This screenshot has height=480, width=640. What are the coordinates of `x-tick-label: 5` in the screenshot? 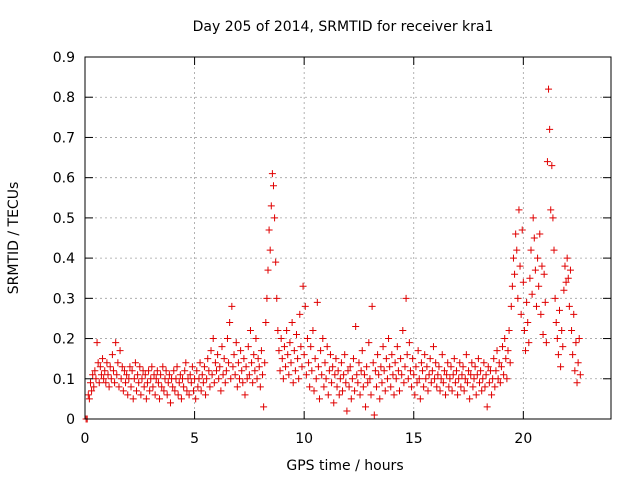 It's located at (194, 439).